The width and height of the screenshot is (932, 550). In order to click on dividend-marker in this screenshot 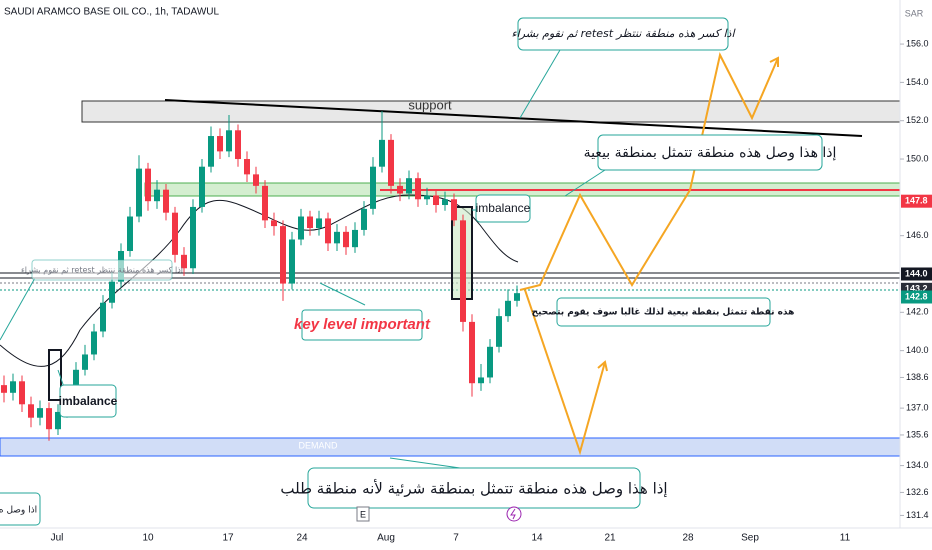, I will do `click(514, 514)`.